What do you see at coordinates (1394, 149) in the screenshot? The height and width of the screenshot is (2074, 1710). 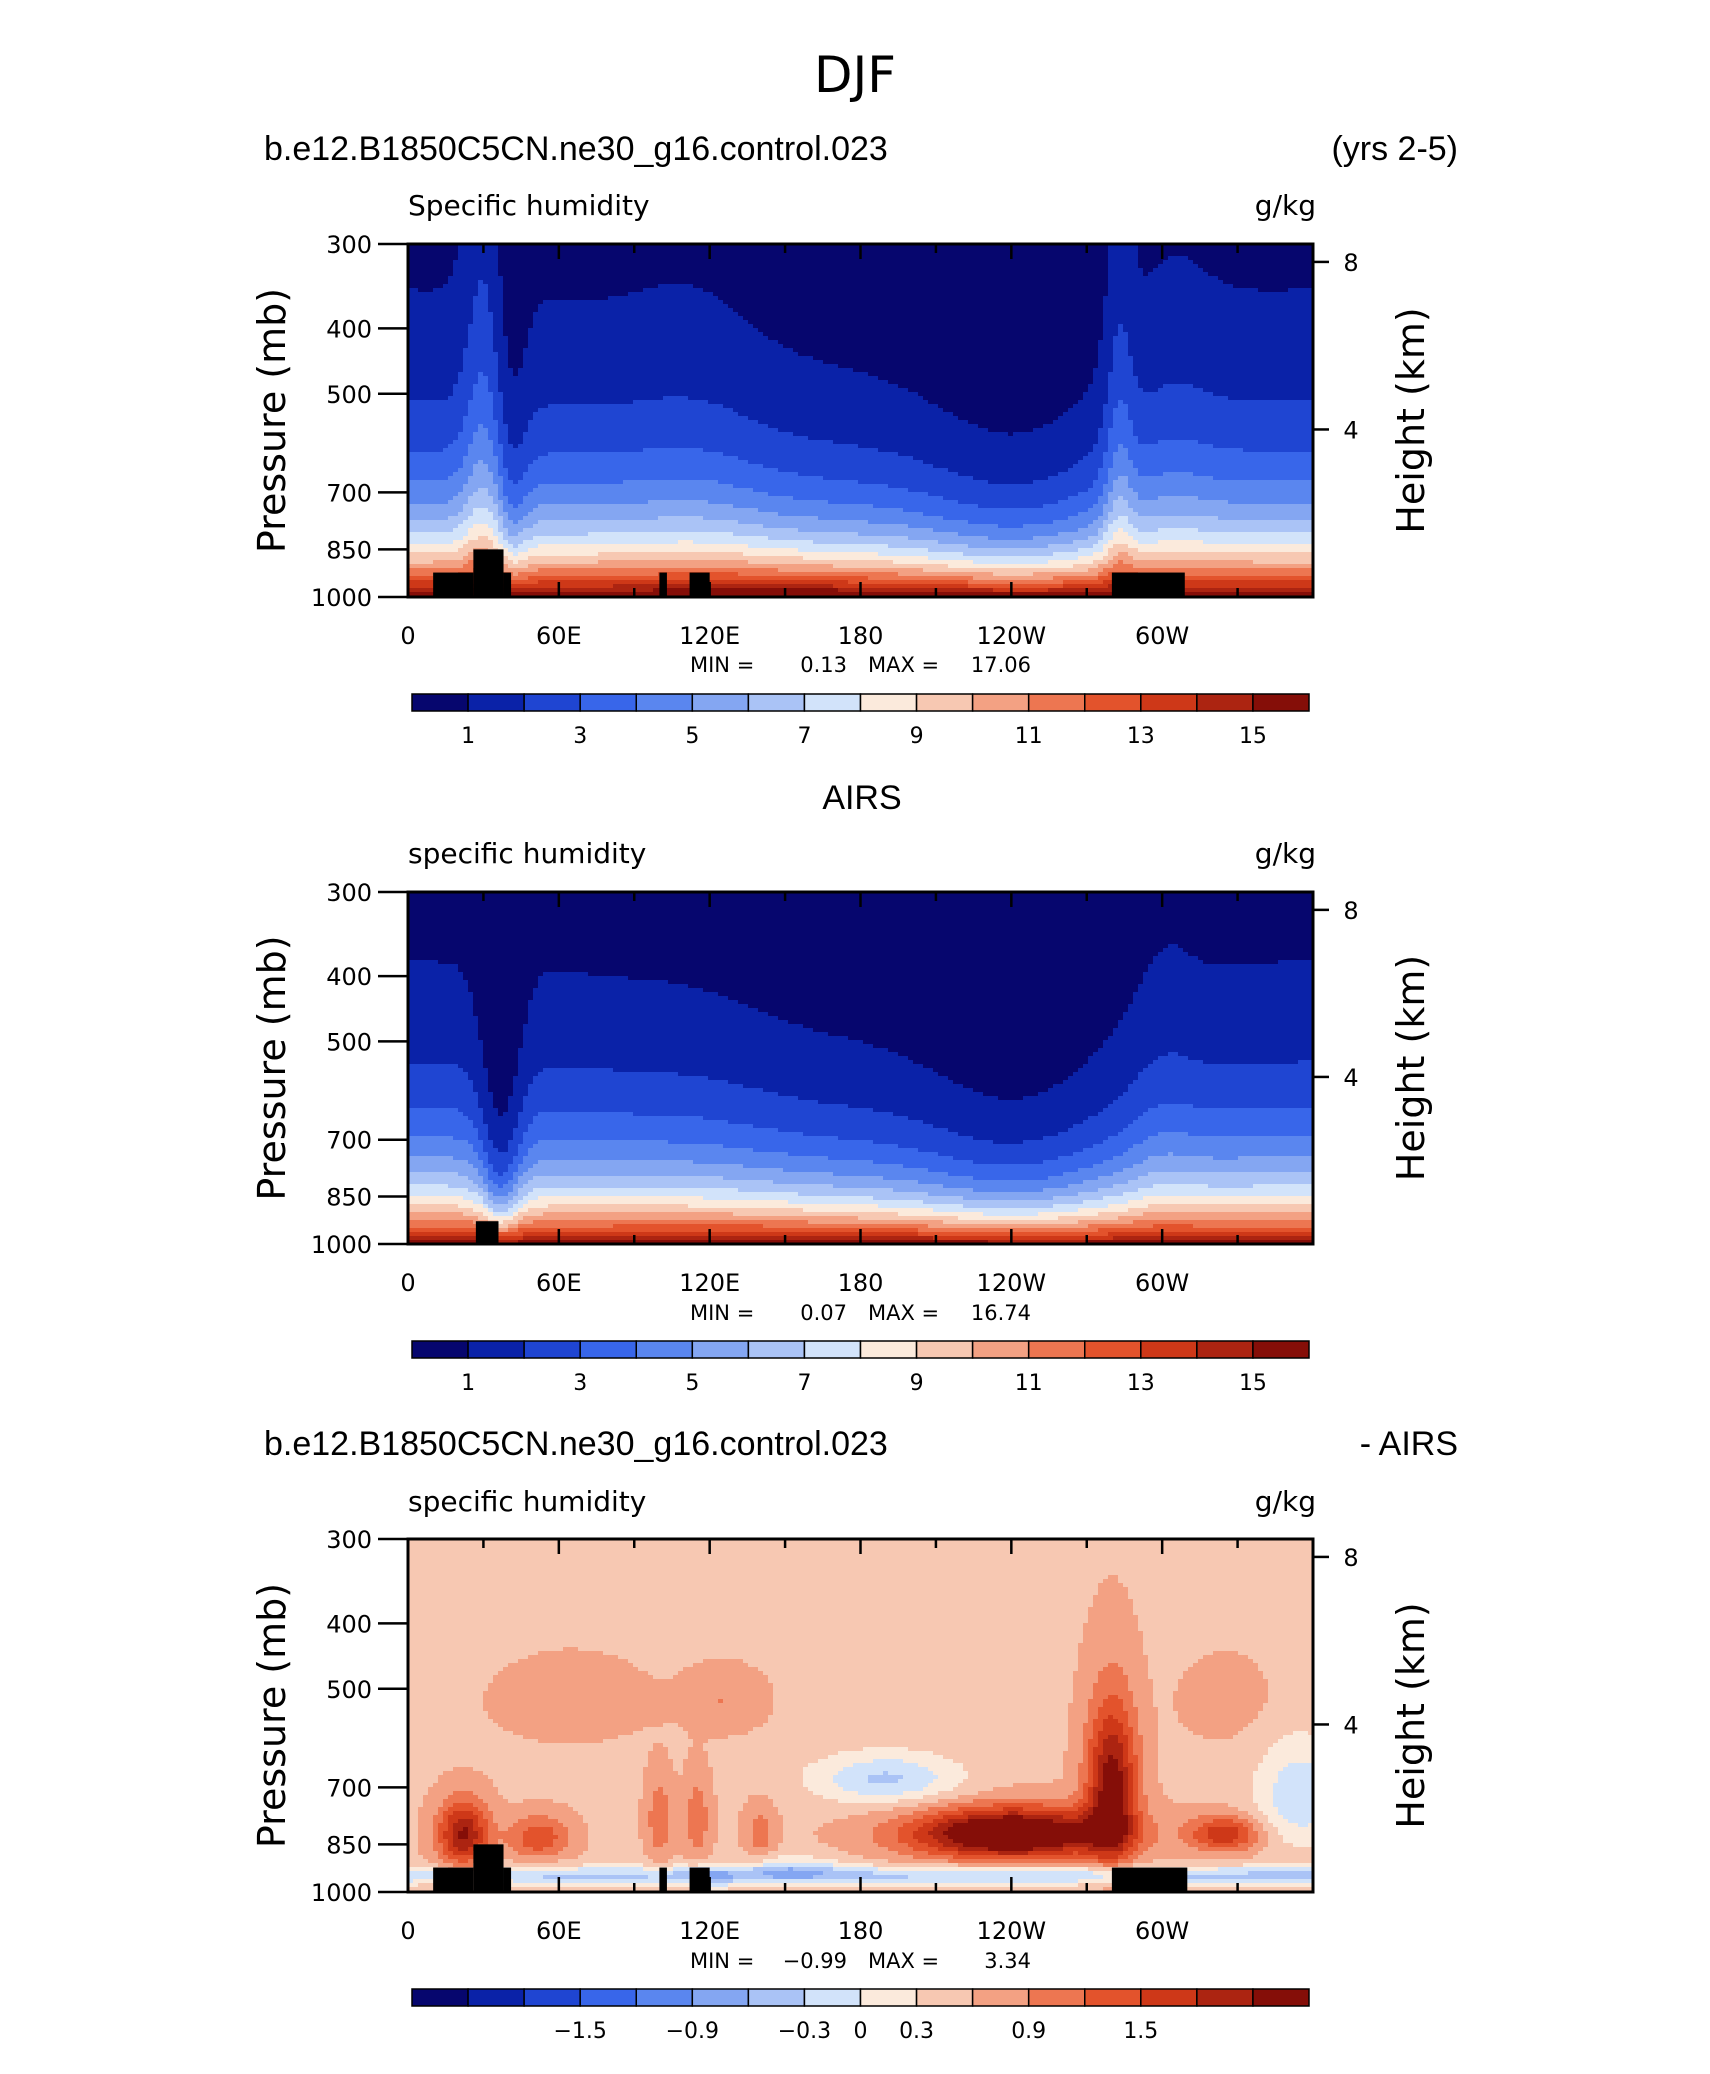 I see `panel-header-right: (yrs 2-5)` at bounding box center [1394, 149].